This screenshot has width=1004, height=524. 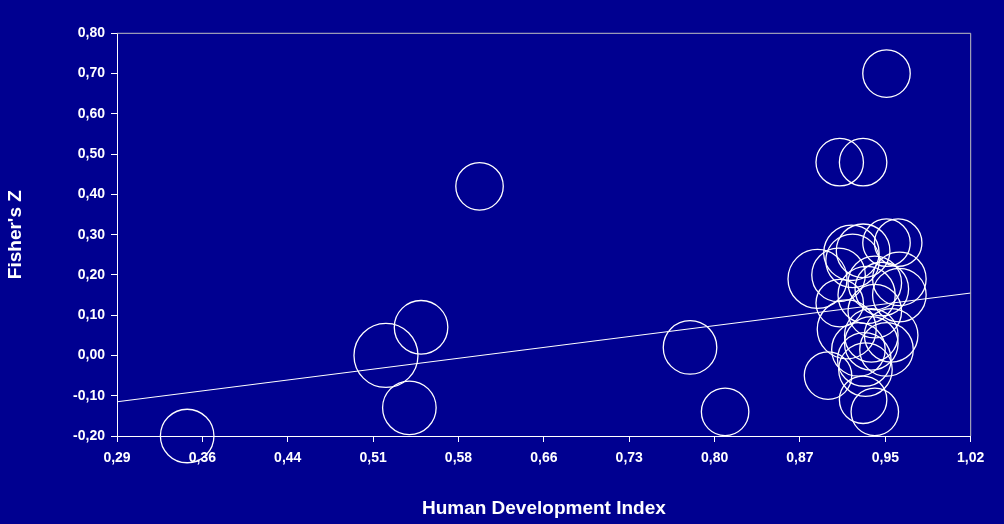 What do you see at coordinates (89, 434) in the screenshot?
I see `y-tick-label: -0,20` at bounding box center [89, 434].